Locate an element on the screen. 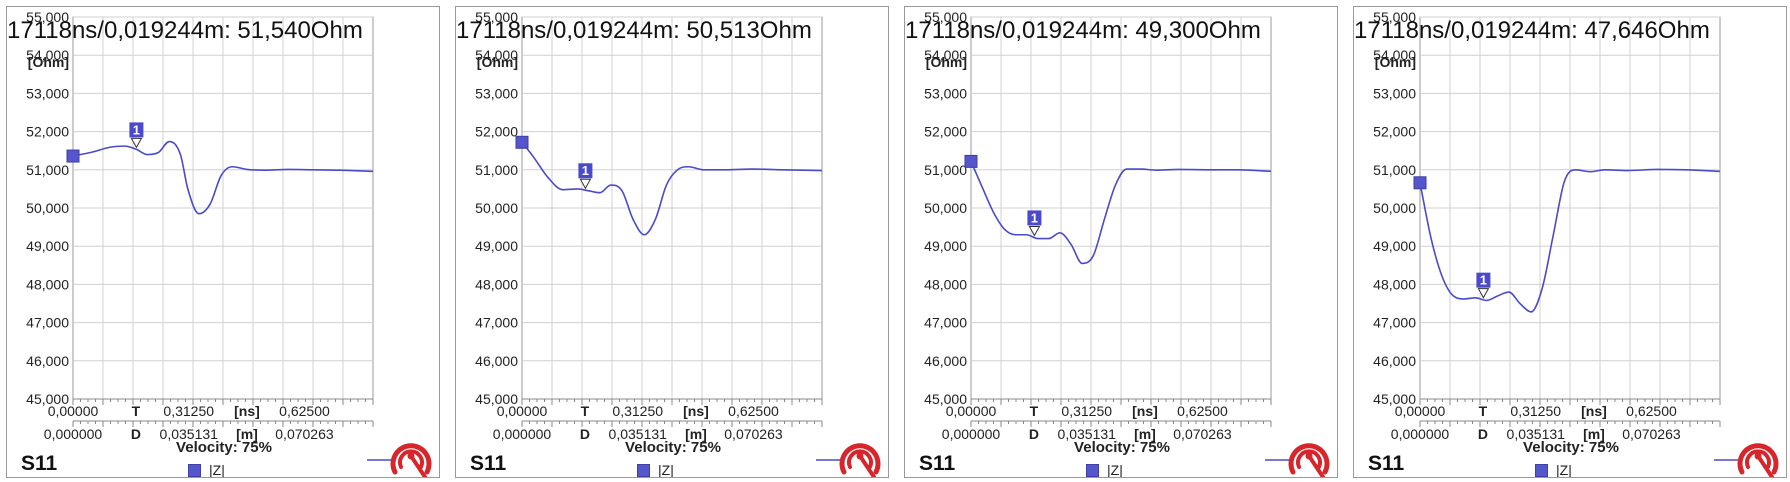 The image size is (1790, 482). marker-readout: 17118ns/0,019244m: 50,513Ohm is located at coordinates (634, 30).